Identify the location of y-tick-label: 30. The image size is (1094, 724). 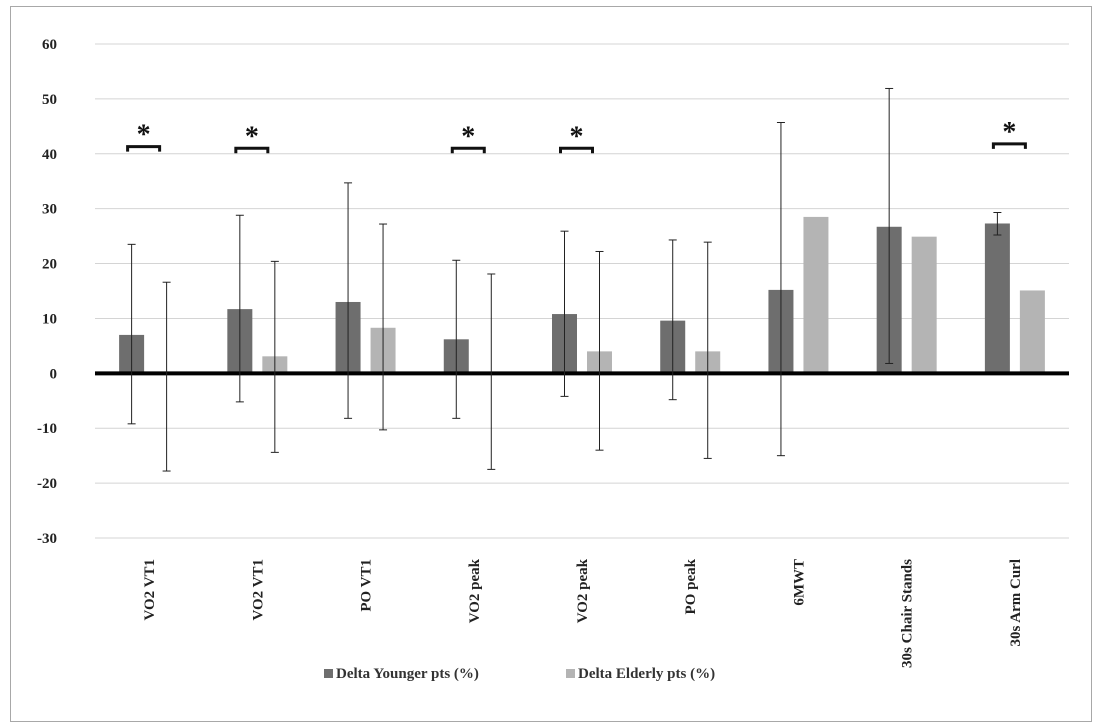
(49, 210).